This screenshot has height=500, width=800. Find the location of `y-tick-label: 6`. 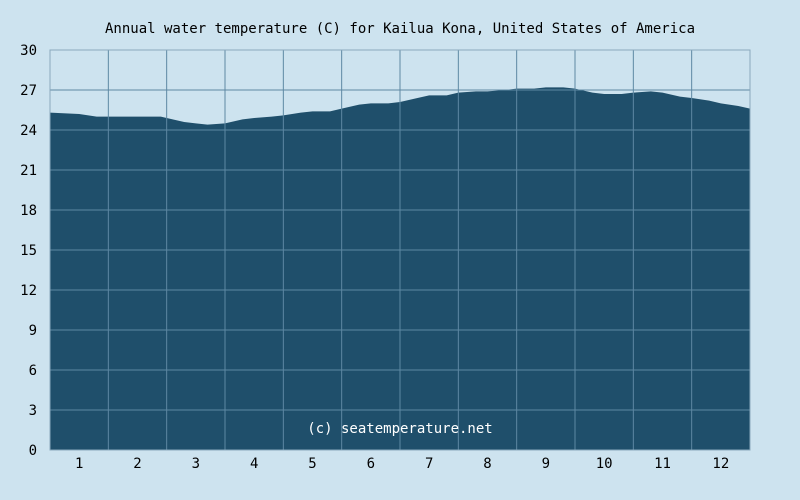

y-tick-label: 6 is located at coordinates (33, 371).